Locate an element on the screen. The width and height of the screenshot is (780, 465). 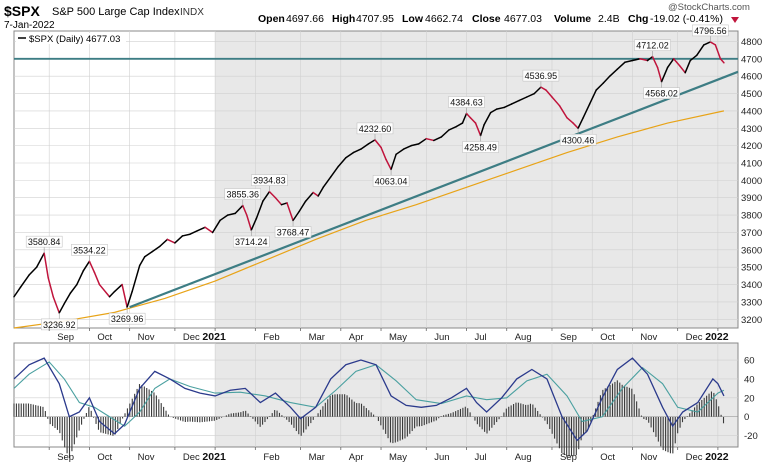
annotation-label: 3934.83 is located at coordinates (269, 181).